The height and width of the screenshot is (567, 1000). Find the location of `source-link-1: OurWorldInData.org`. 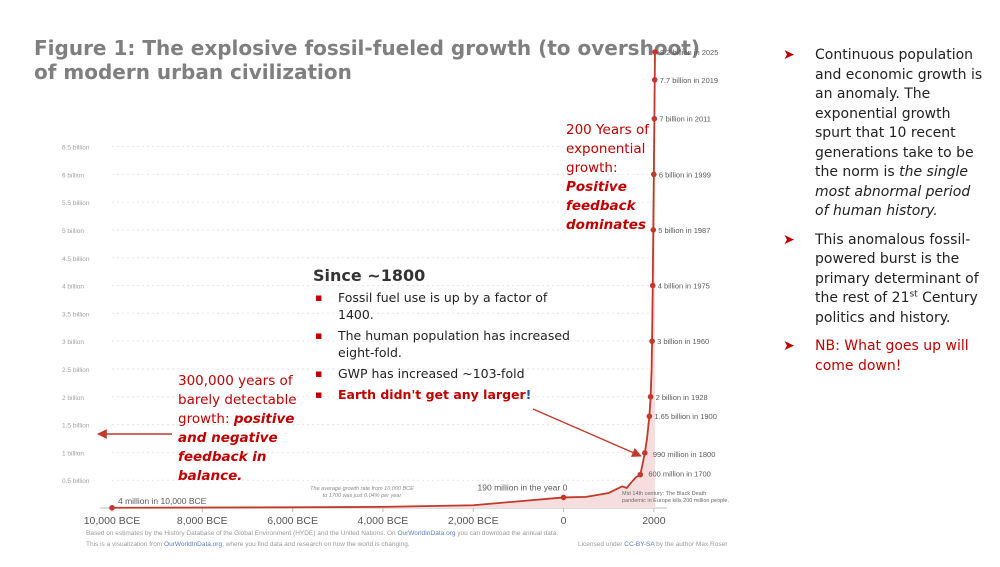

source-link-1: OurWorldInData.org is located at coordinates (426, 533).